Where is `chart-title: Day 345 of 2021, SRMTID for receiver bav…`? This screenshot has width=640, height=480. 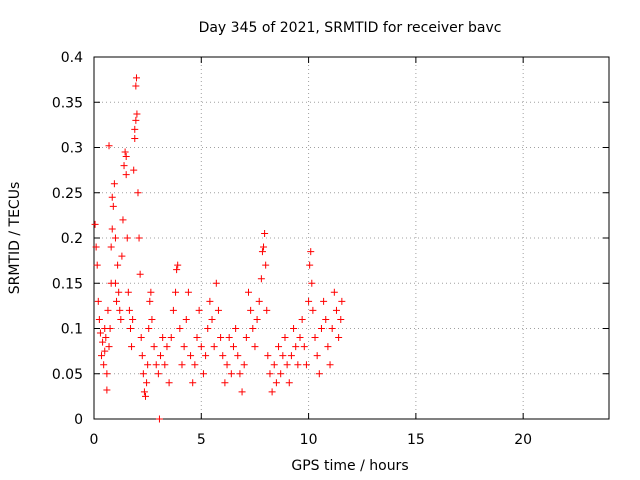 chart-title: Day 345 of 2021, SRMTID for receiver bav… is located at coordinates (350, 28).